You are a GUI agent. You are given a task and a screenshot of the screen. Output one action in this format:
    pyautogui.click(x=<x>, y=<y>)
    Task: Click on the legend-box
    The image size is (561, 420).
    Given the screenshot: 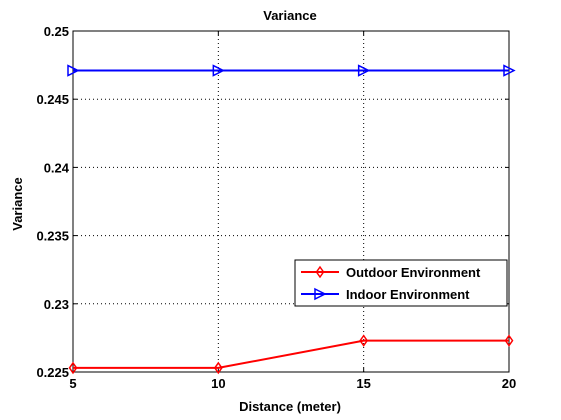 What is the action you would take?
    pyautogui.click(x=401, y=283)
    